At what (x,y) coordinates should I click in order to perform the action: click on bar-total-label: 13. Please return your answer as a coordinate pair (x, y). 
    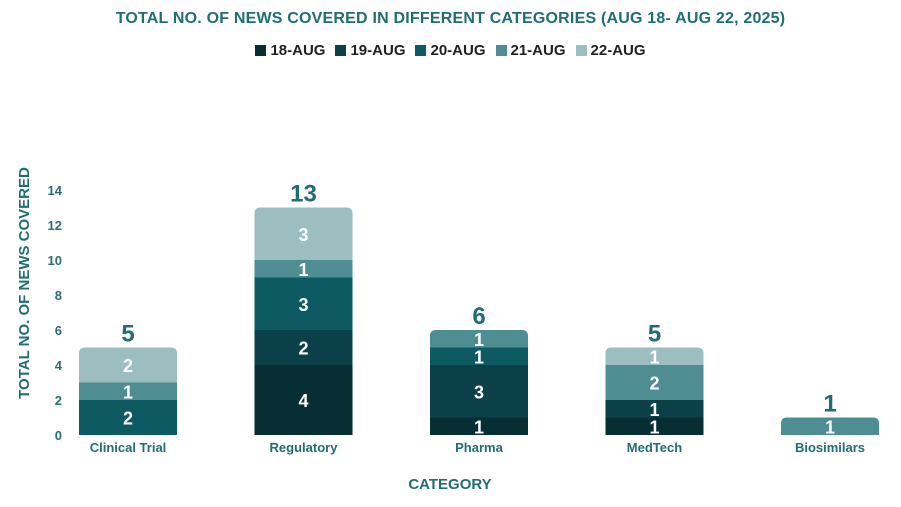
    Looking at the image, I should click on (303, 194).